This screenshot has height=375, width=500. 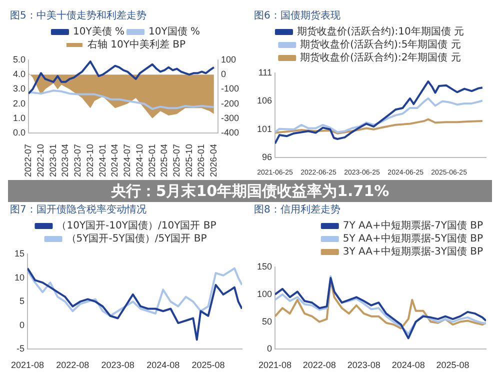 I want to click on y-tick-label: 96, so click(x=267, y=157).